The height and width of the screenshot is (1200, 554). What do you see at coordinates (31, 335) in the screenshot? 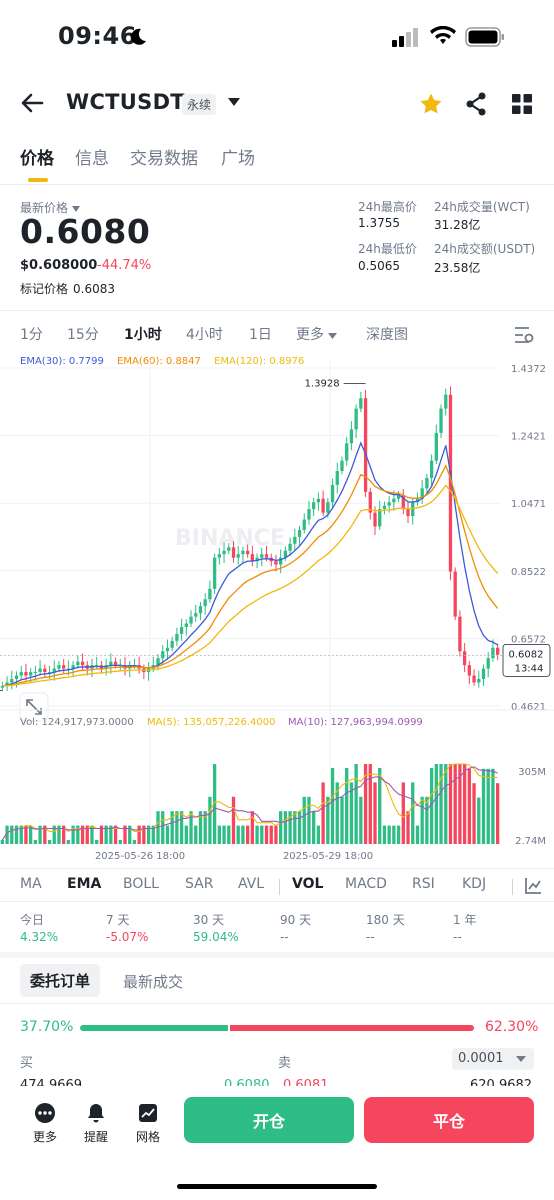
I see `interval-1m: 1分` at bounding box center [31, 335].